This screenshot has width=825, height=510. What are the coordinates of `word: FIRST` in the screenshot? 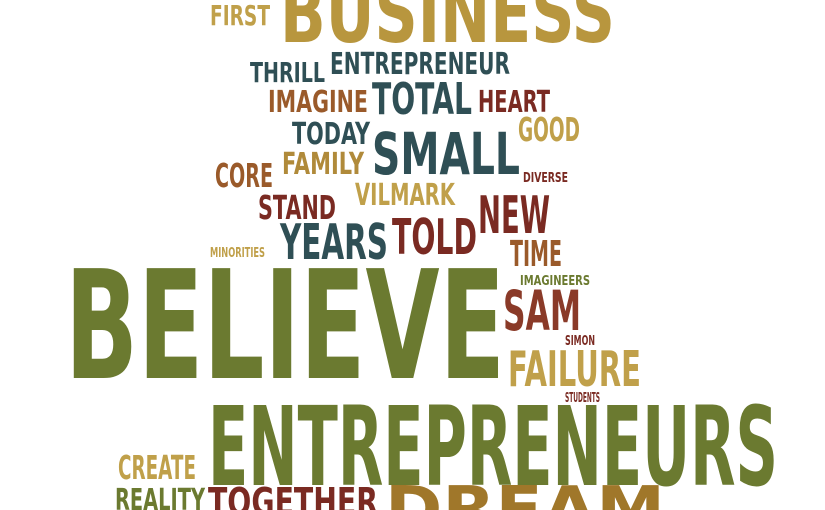 It's located at (240, 16).